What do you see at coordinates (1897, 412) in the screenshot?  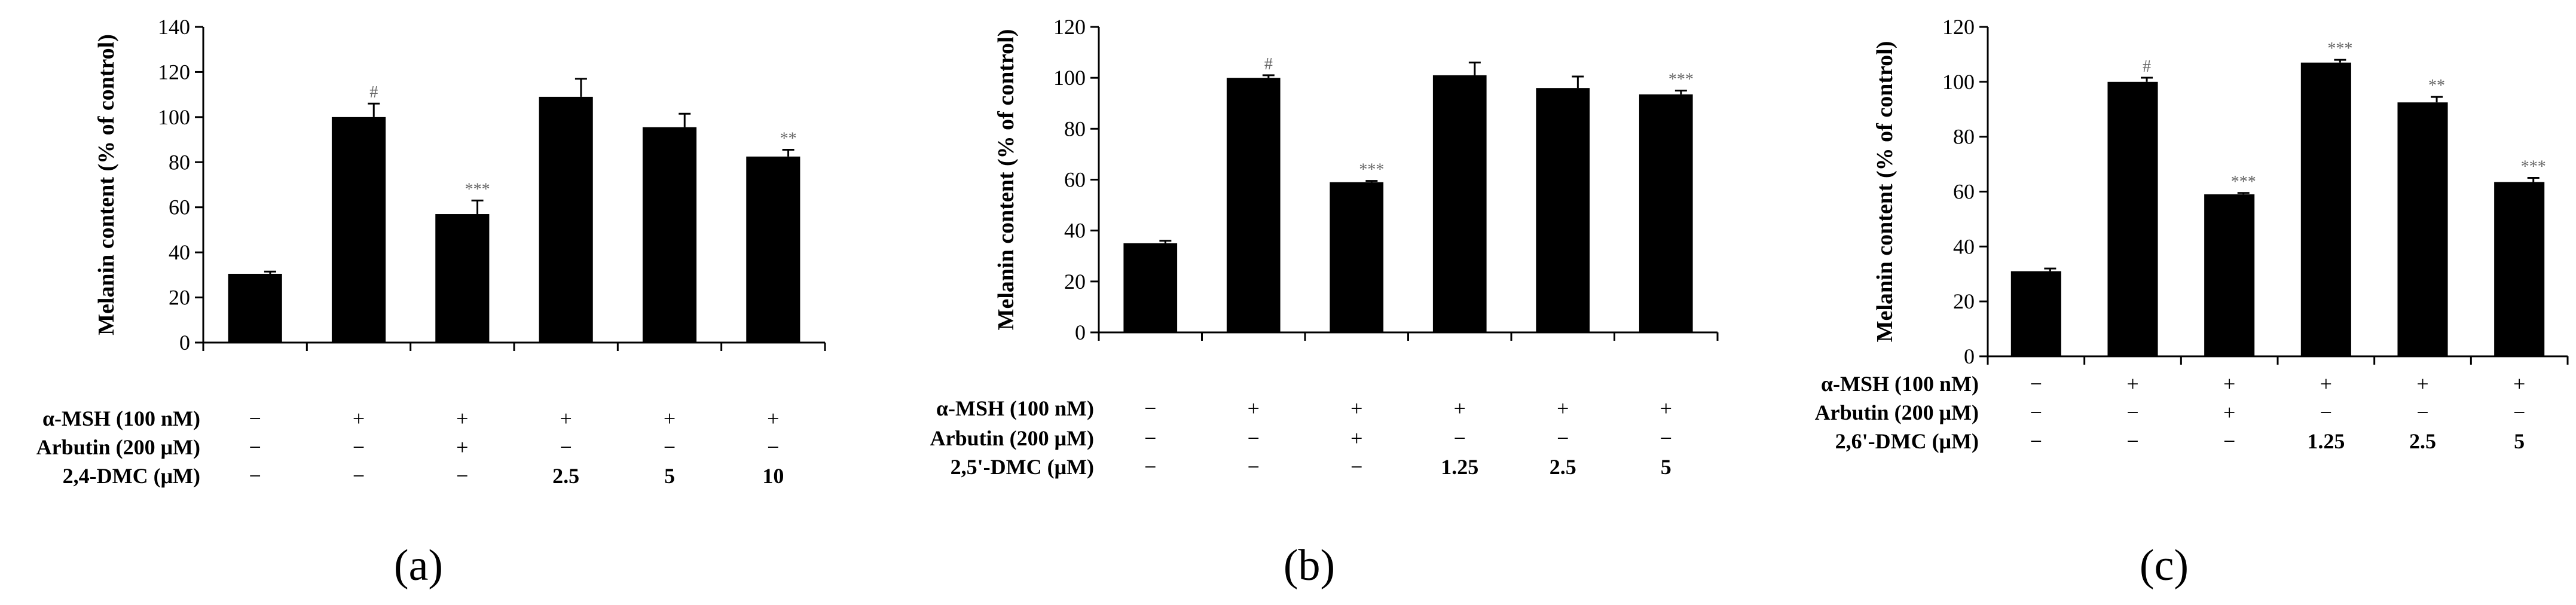 I see `treatment-row-label: Arbutin (200 μM)` at bounding box center [1897, 412].